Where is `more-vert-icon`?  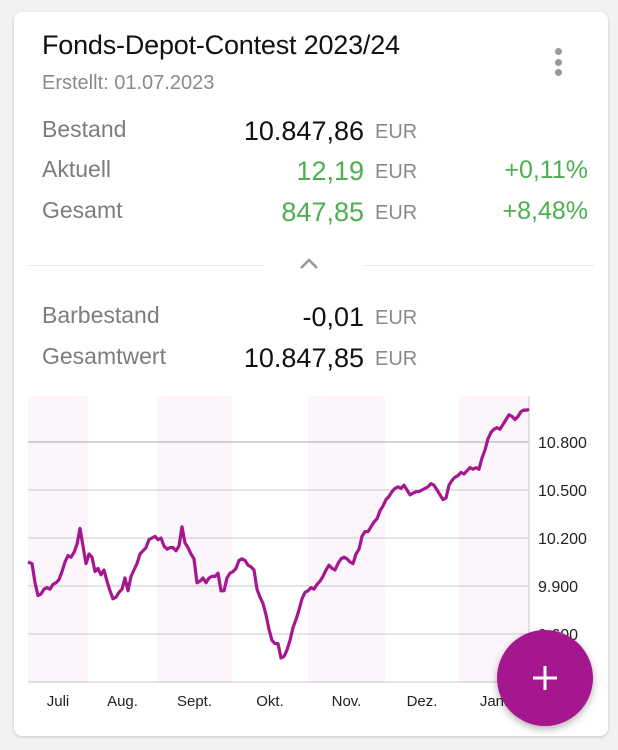
more-vert-icon is located at coordinates (558, 66).